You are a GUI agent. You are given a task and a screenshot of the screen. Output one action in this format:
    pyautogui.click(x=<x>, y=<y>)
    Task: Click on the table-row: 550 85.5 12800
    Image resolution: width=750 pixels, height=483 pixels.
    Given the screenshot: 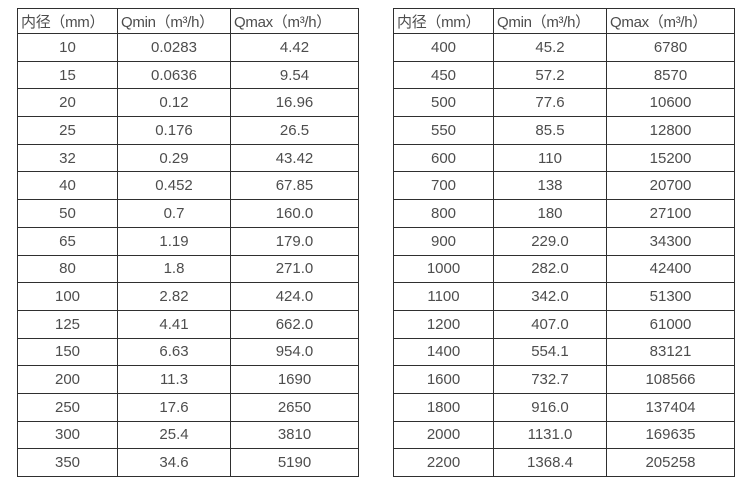 What is the action you would take?
    pyautogui.click(x=564, y=130)
    